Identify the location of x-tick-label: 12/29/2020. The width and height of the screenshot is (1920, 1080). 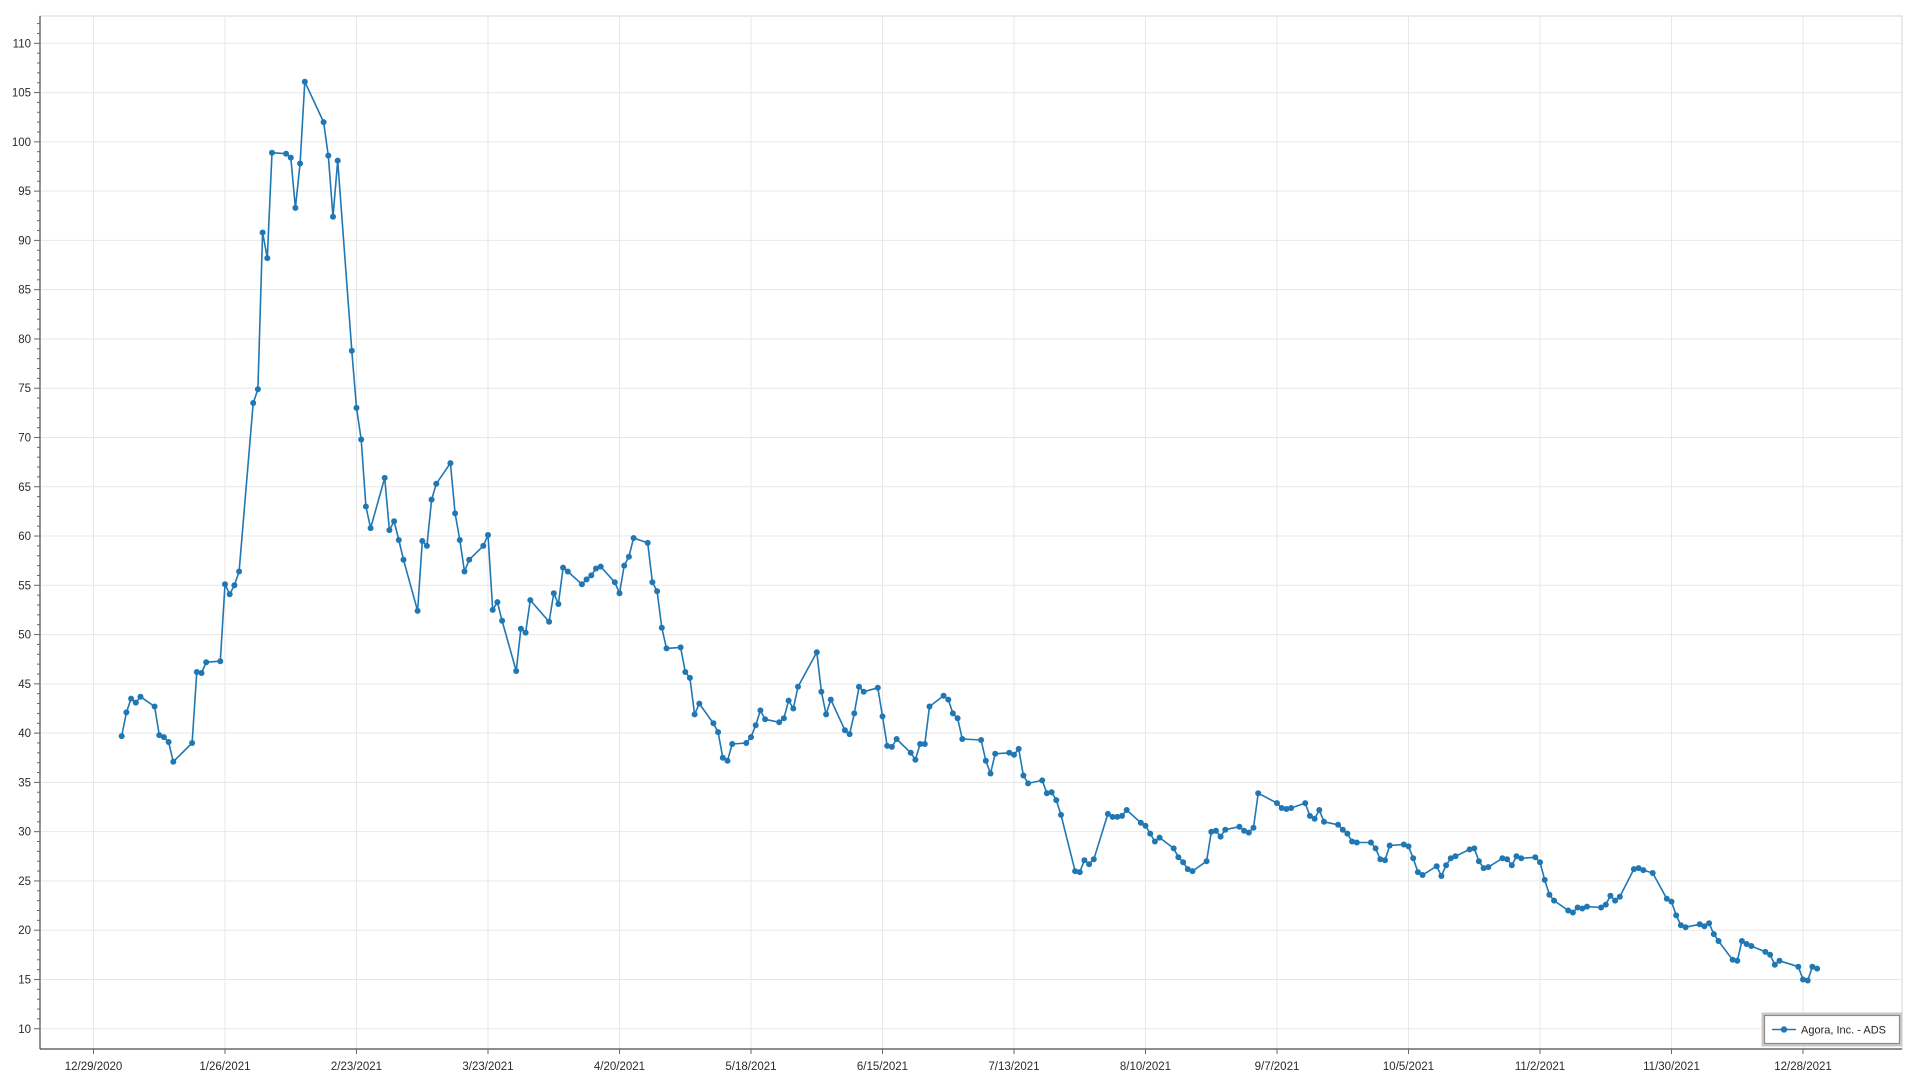
(94, 1067).